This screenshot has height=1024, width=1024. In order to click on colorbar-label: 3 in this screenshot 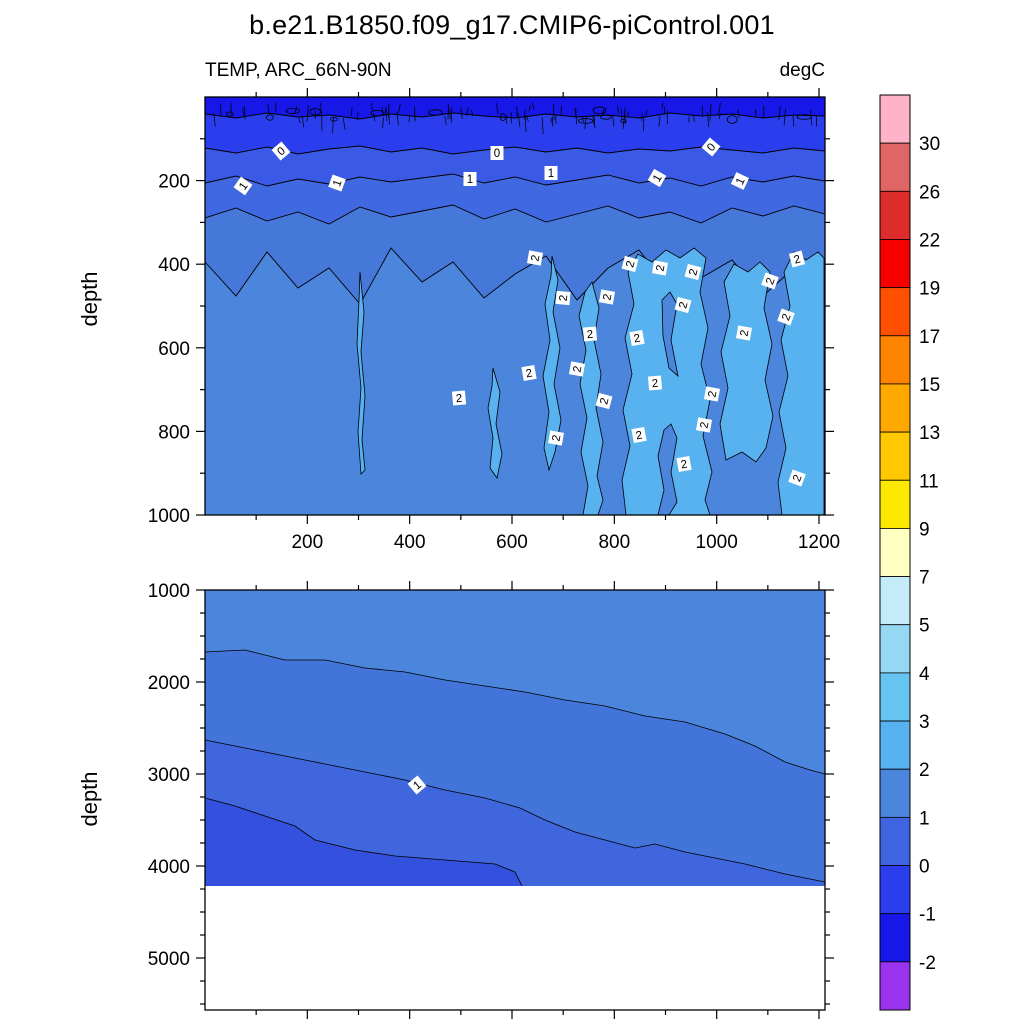, I will do `click(924, 722)`.